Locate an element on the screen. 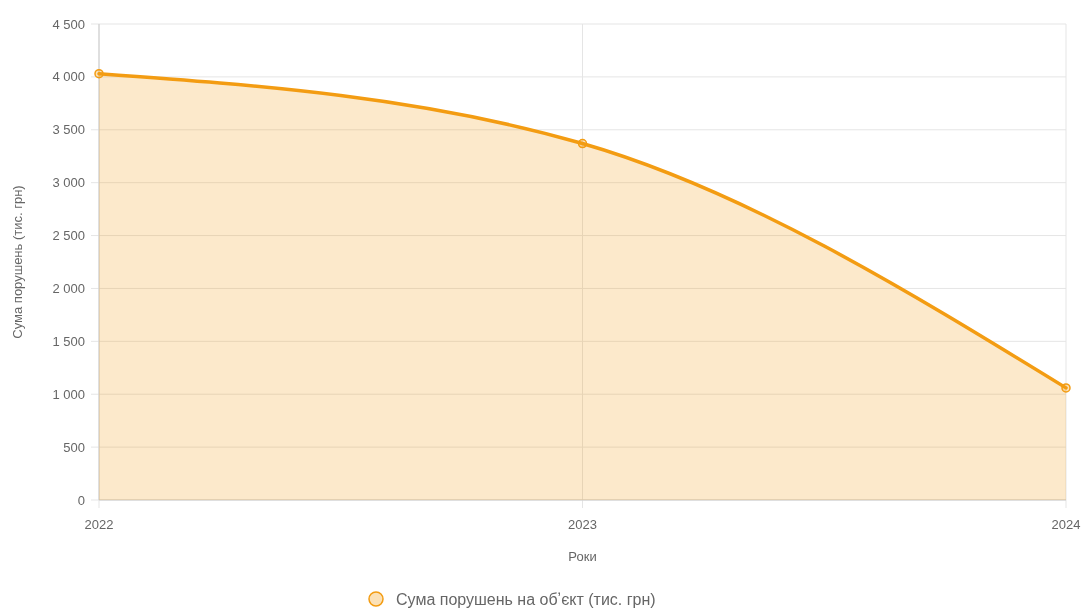  y-tick-label: 500 is located at coordinates (74, 447).